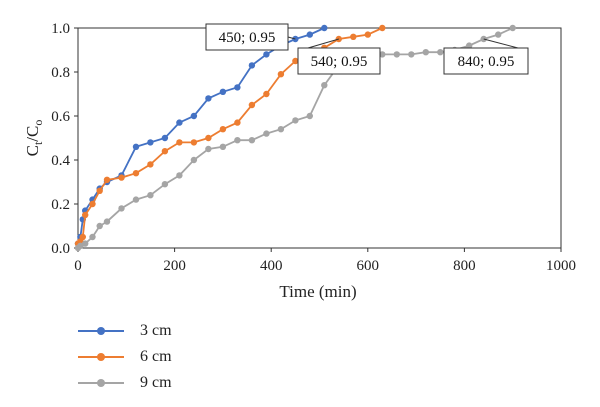 The width and height of the screenshot is (600, 407). Describe the element at coordinates (60, 29) in the screenshot. I see `y-tick-label: 1.0` at that location.